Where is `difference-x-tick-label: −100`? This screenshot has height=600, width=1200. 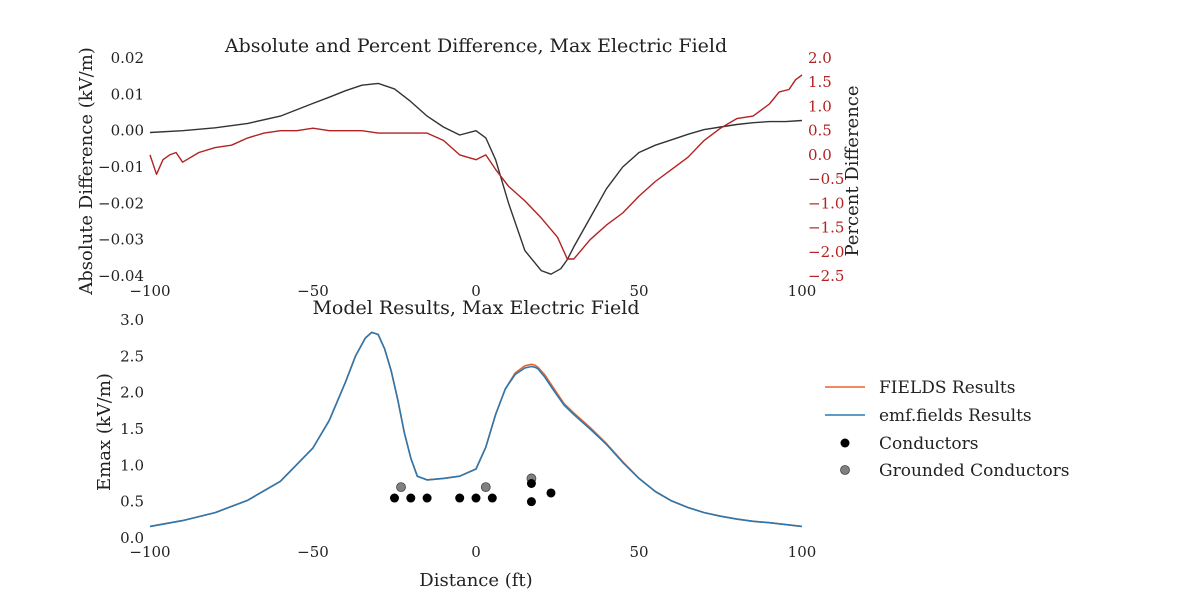
difference-x-tick-label: −100 is located at coordinates (149, 291).